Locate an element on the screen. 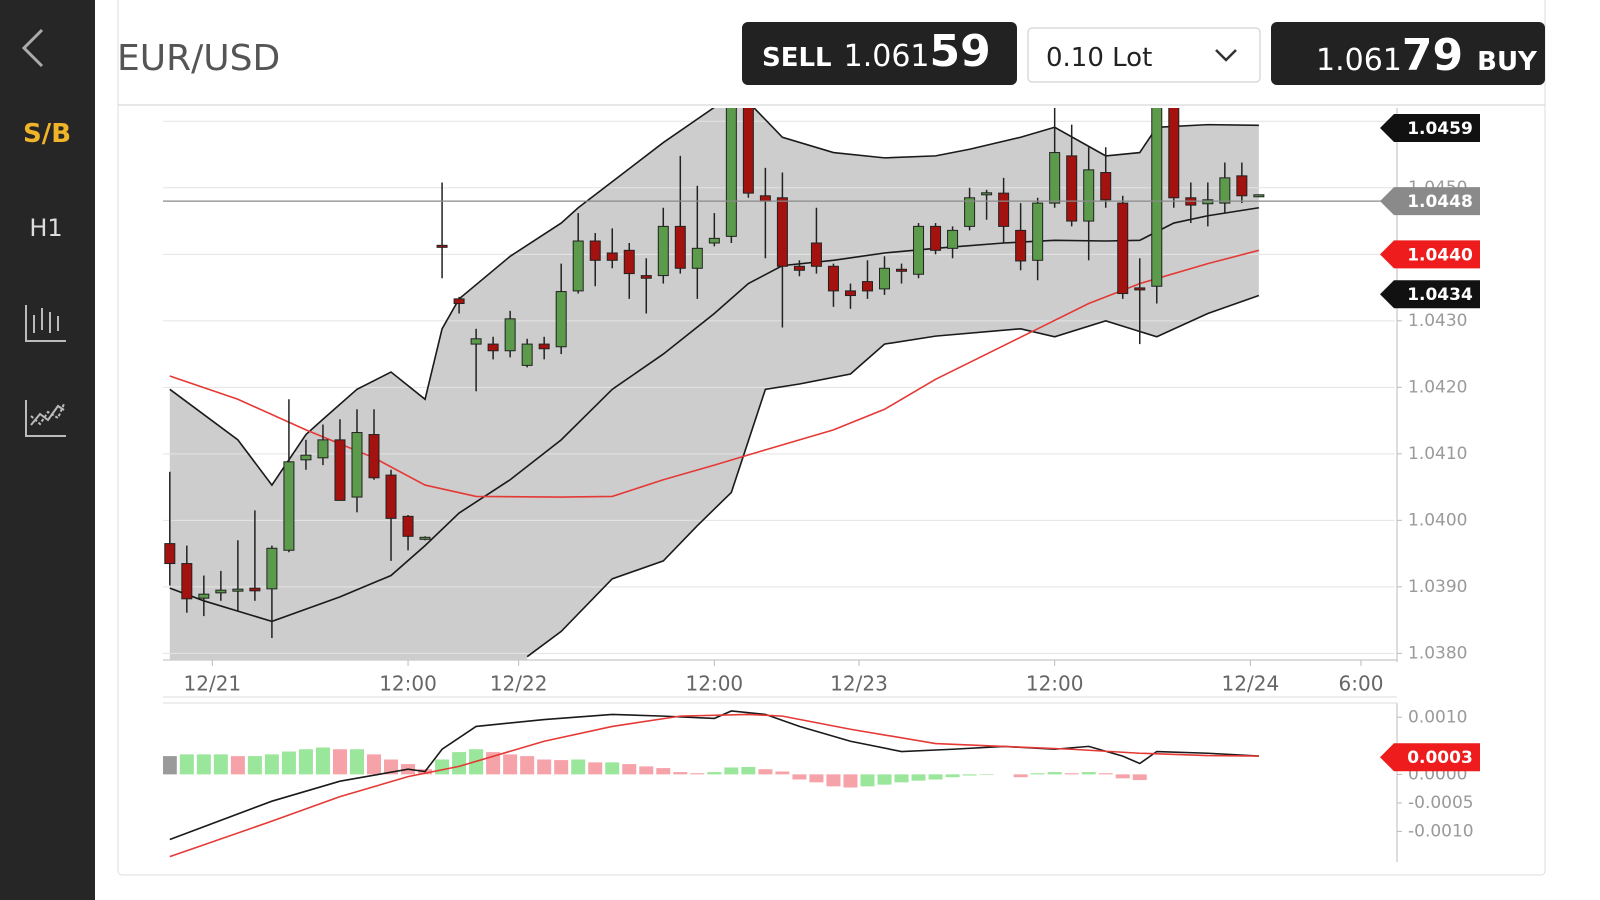  price-marker-label: 1.0434 is located at coordinates (1440, 295).